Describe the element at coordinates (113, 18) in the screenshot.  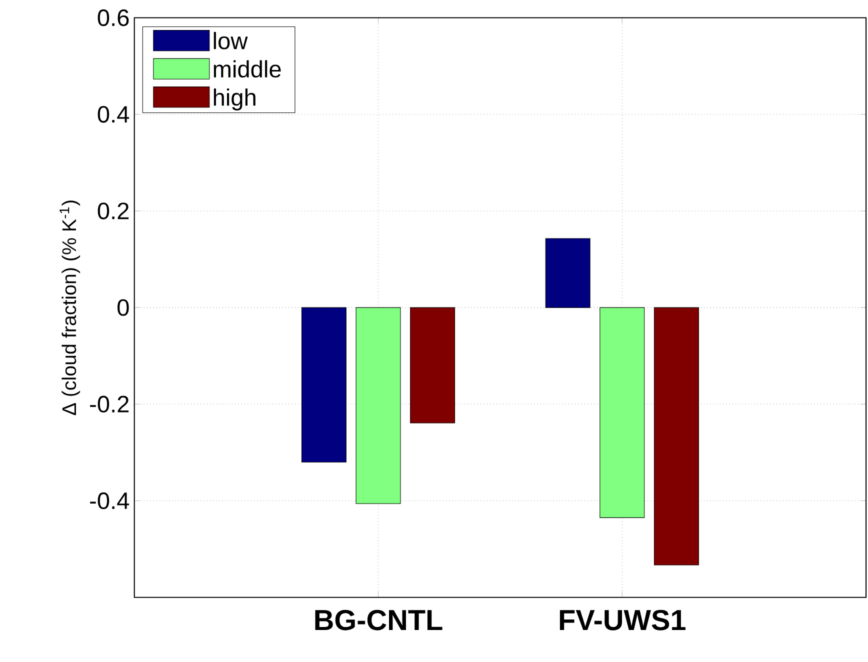
I see `y-tick-label: 0.6` at that location.